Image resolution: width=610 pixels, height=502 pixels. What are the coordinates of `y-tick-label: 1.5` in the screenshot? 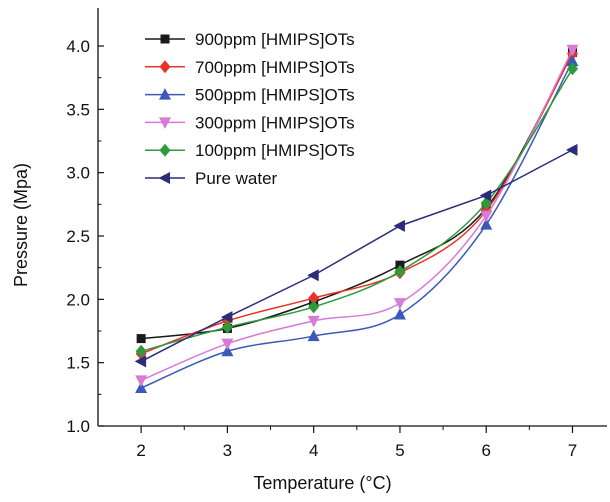 It's located at (78, 363).